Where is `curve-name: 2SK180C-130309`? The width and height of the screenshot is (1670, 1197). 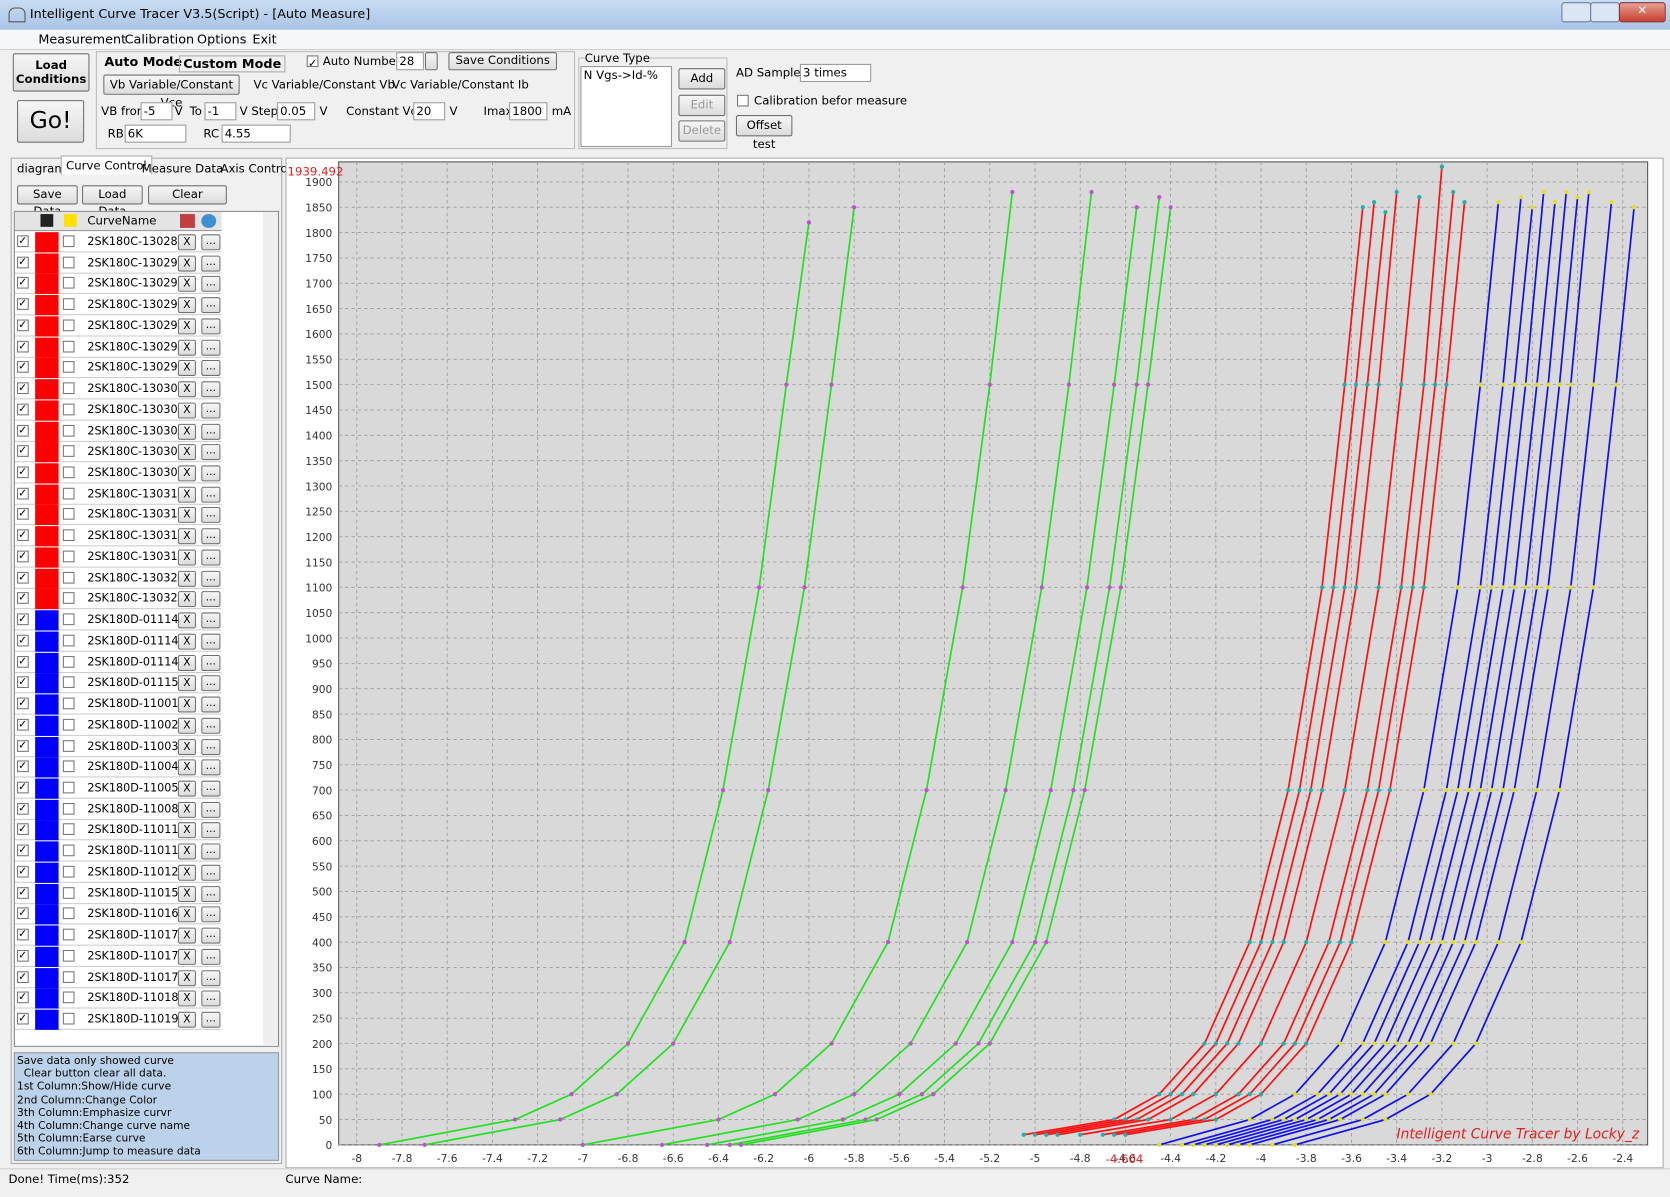
curve-name: 2SK180C-130309 is located at coordinates (136, 473).